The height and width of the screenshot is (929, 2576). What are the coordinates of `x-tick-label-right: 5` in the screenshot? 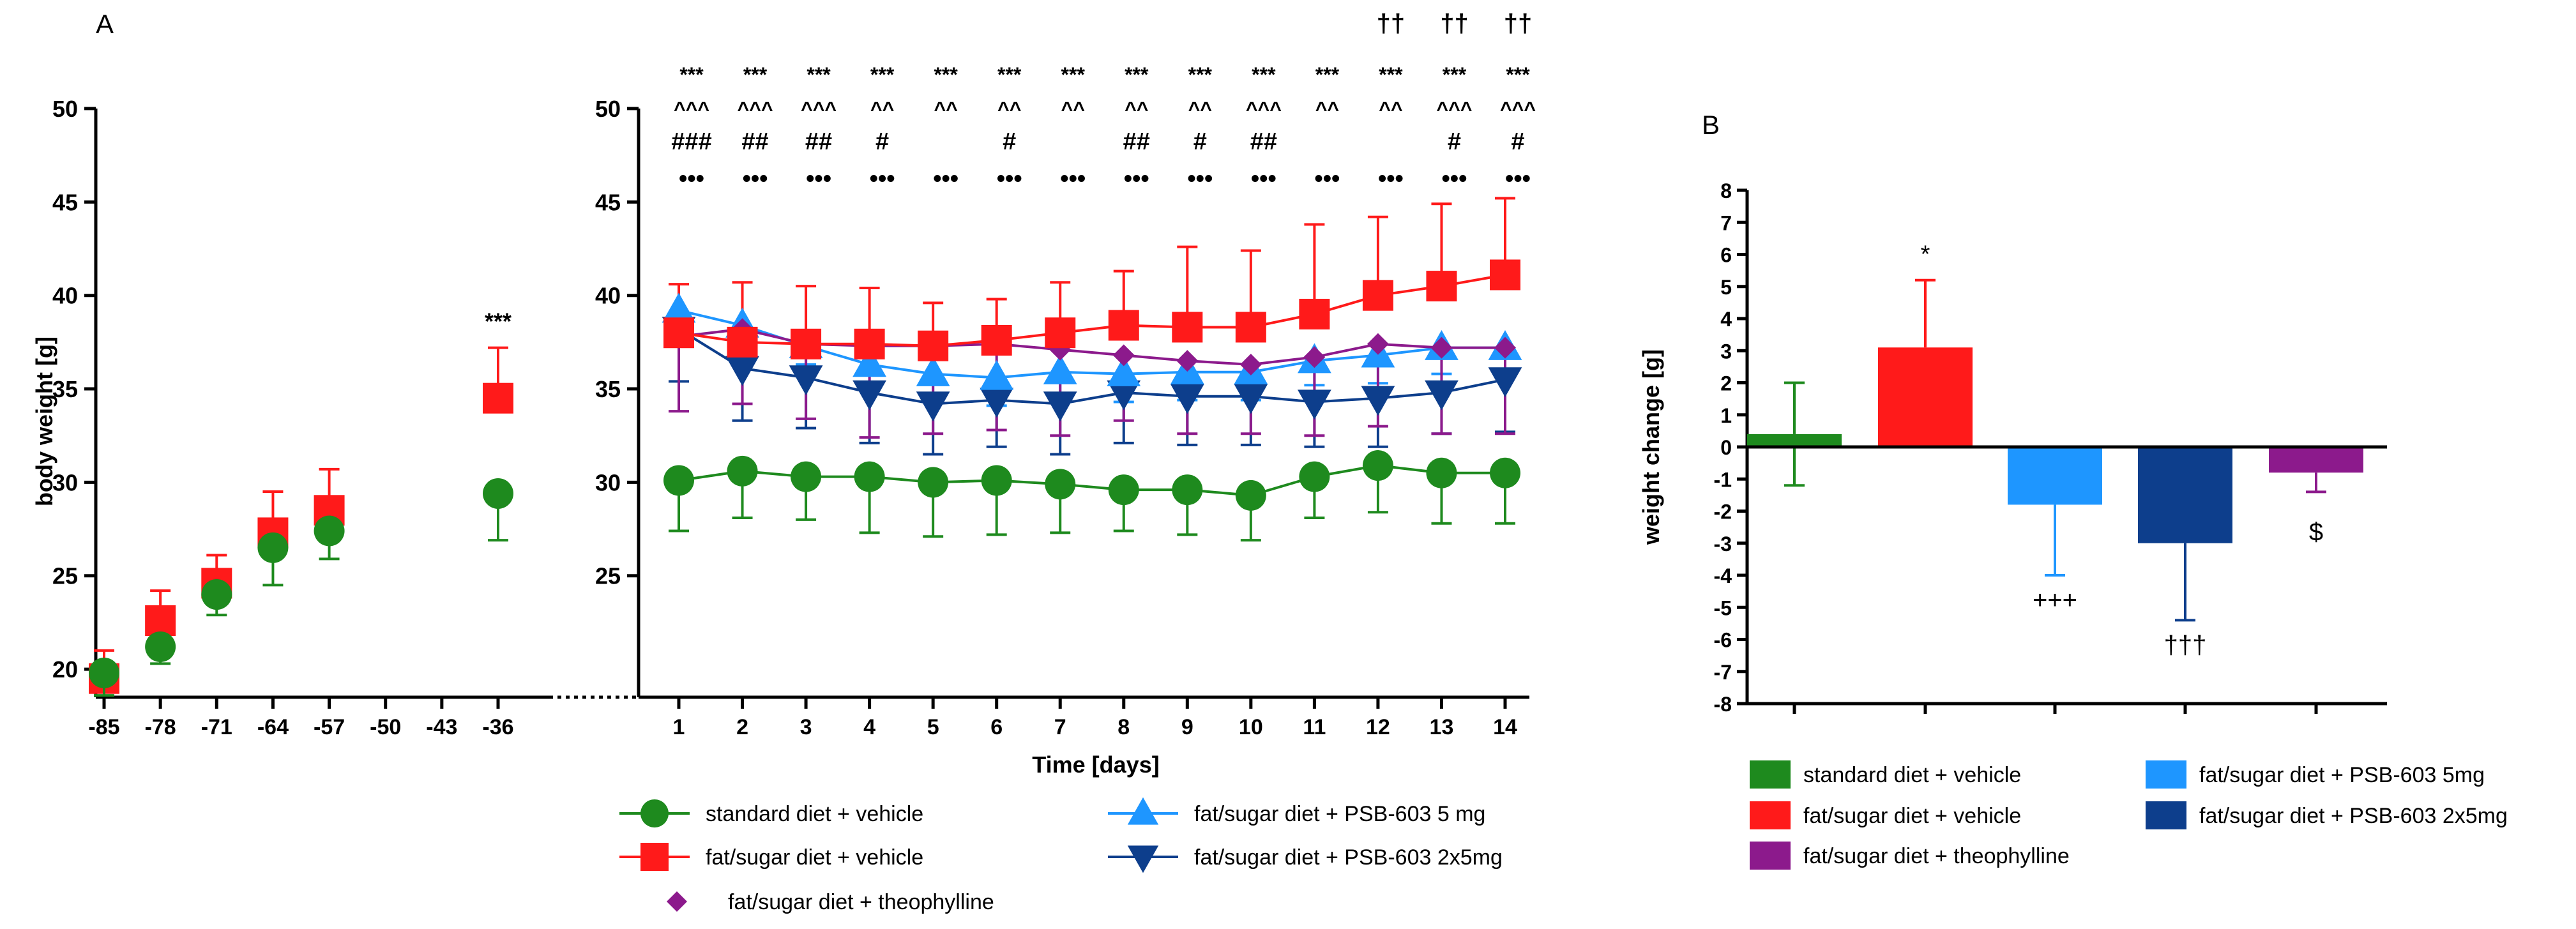 It's located at (933, 727).